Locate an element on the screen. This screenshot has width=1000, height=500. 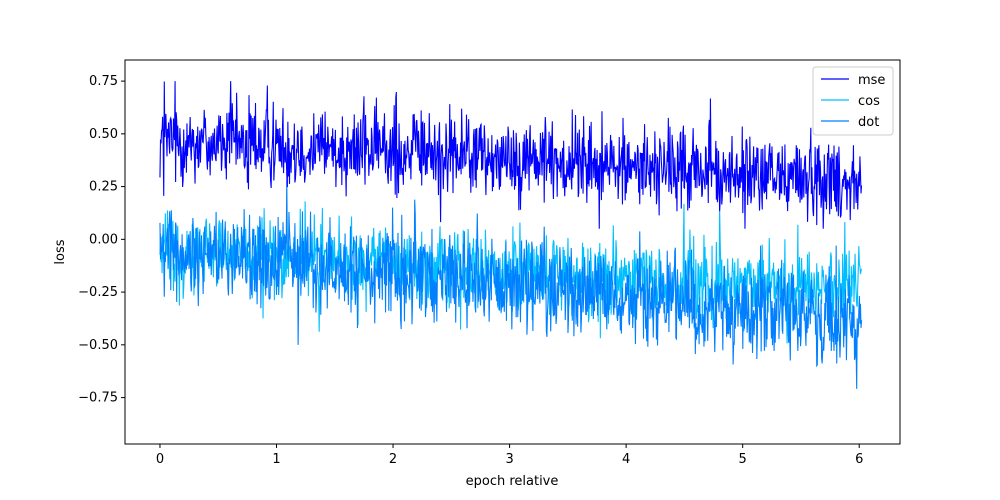
legend-label-cos: cos is located at coordinates (869, 101).